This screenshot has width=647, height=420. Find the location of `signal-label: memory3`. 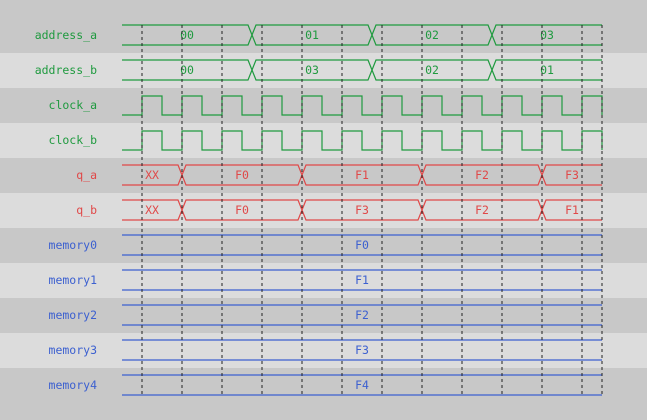

signal-label: memory3 is located at coordinates (73, 350).